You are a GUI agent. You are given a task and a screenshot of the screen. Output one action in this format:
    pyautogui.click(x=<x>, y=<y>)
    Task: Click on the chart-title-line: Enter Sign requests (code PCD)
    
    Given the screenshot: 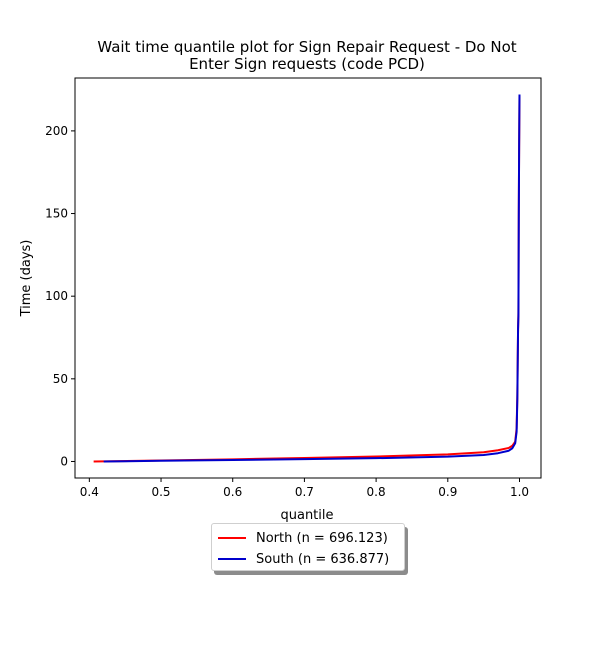 What is the action you would take?
    pyautogui.click(x=307, y=64)
    